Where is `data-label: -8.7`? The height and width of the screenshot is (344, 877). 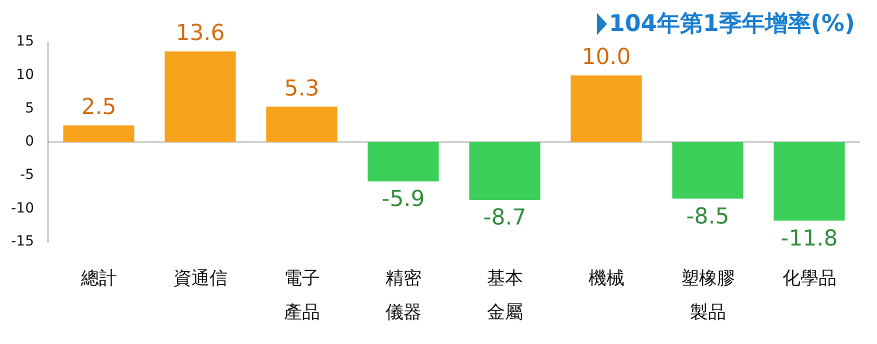 data-label: -8.7 is located at coordinates (504, 218).